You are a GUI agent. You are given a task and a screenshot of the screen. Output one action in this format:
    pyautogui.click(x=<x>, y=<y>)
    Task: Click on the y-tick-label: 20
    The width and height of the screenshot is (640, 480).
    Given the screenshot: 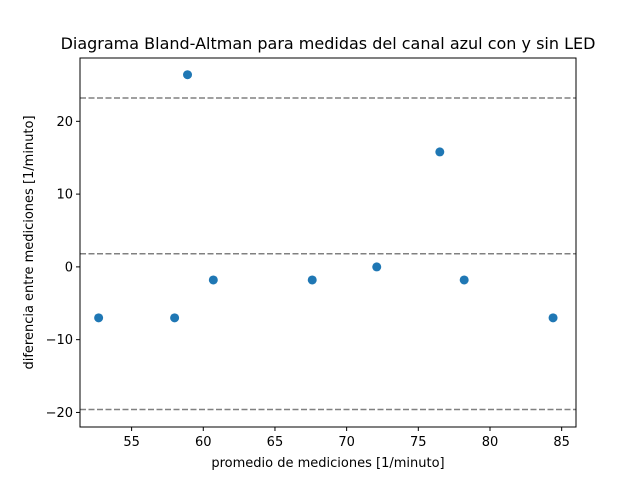 What is the action you would take?
    pyautogui.click(x=64, y=122)
    